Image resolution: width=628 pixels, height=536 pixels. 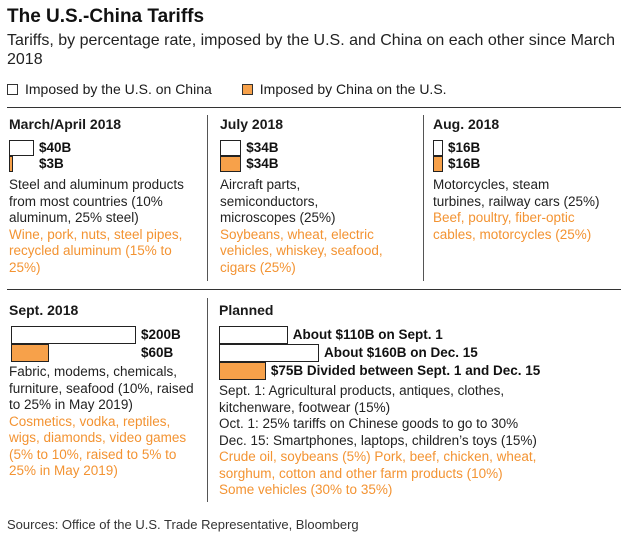 What do you see at coordinates (314, 107) in the screenshot?
I see `top-rule` at bounding box center [314, 107].